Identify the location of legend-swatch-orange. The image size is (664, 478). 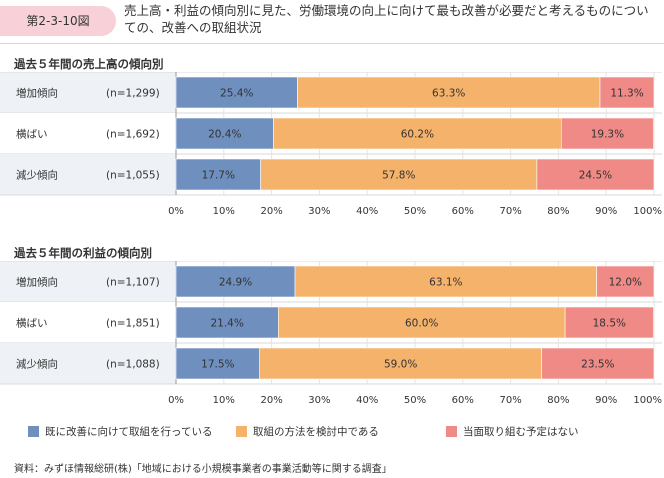
(241, 431).